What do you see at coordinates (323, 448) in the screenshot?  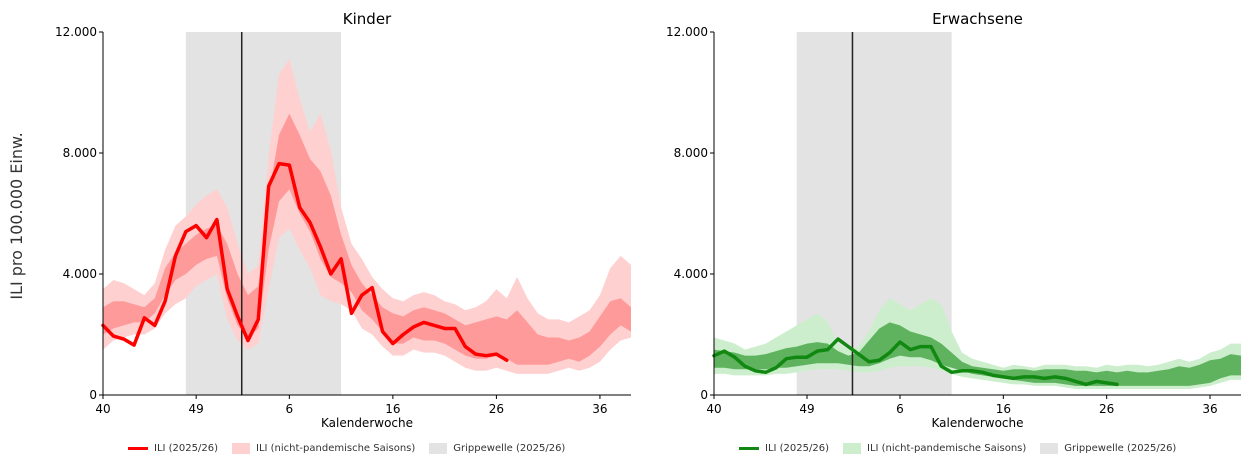 I see `legend-item-seasons: ILI (nicht-pandemische Saisons)` at bounding box center [323, 448].